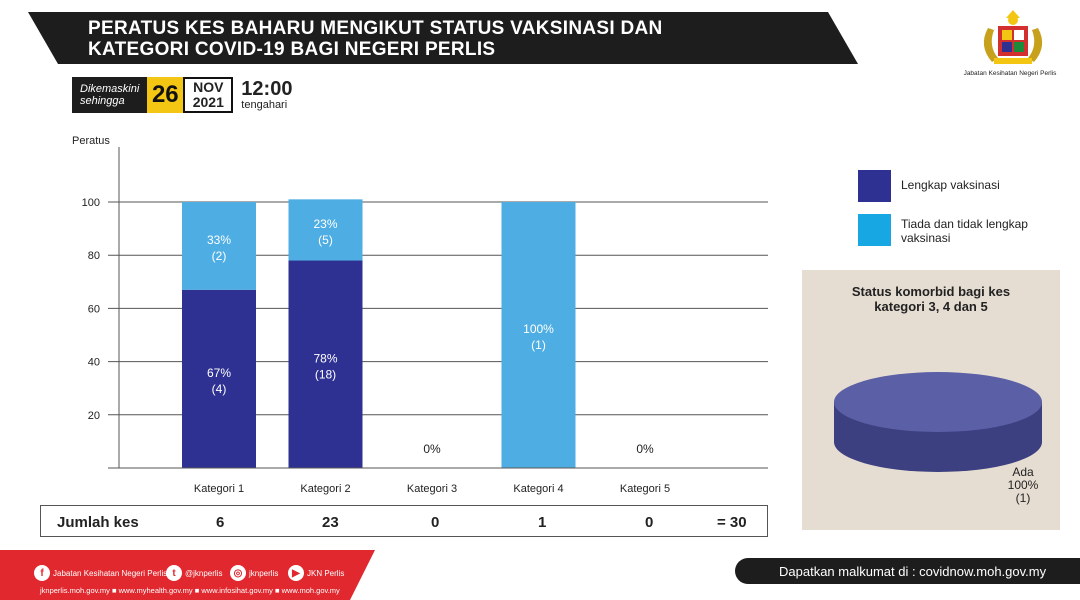  Describe the element at coordinates (931, 291) in the screenshot. I see `comorbid-title-line-1: Status komorbid bagi kes` at that location.